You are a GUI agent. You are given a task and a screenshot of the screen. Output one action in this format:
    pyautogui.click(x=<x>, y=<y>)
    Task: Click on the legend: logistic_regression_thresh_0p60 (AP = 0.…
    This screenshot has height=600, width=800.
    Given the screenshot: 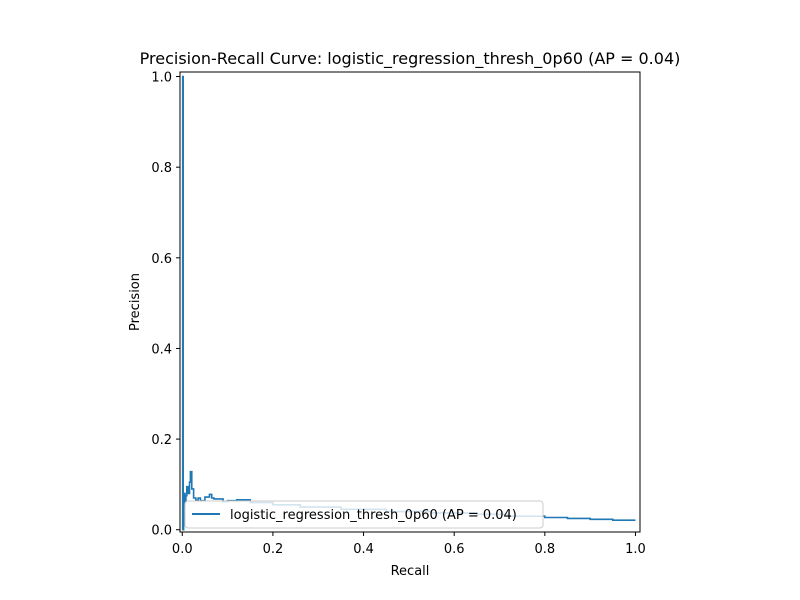 What is the action you would take?
    pyautogui.click(x=364, y=514)
    